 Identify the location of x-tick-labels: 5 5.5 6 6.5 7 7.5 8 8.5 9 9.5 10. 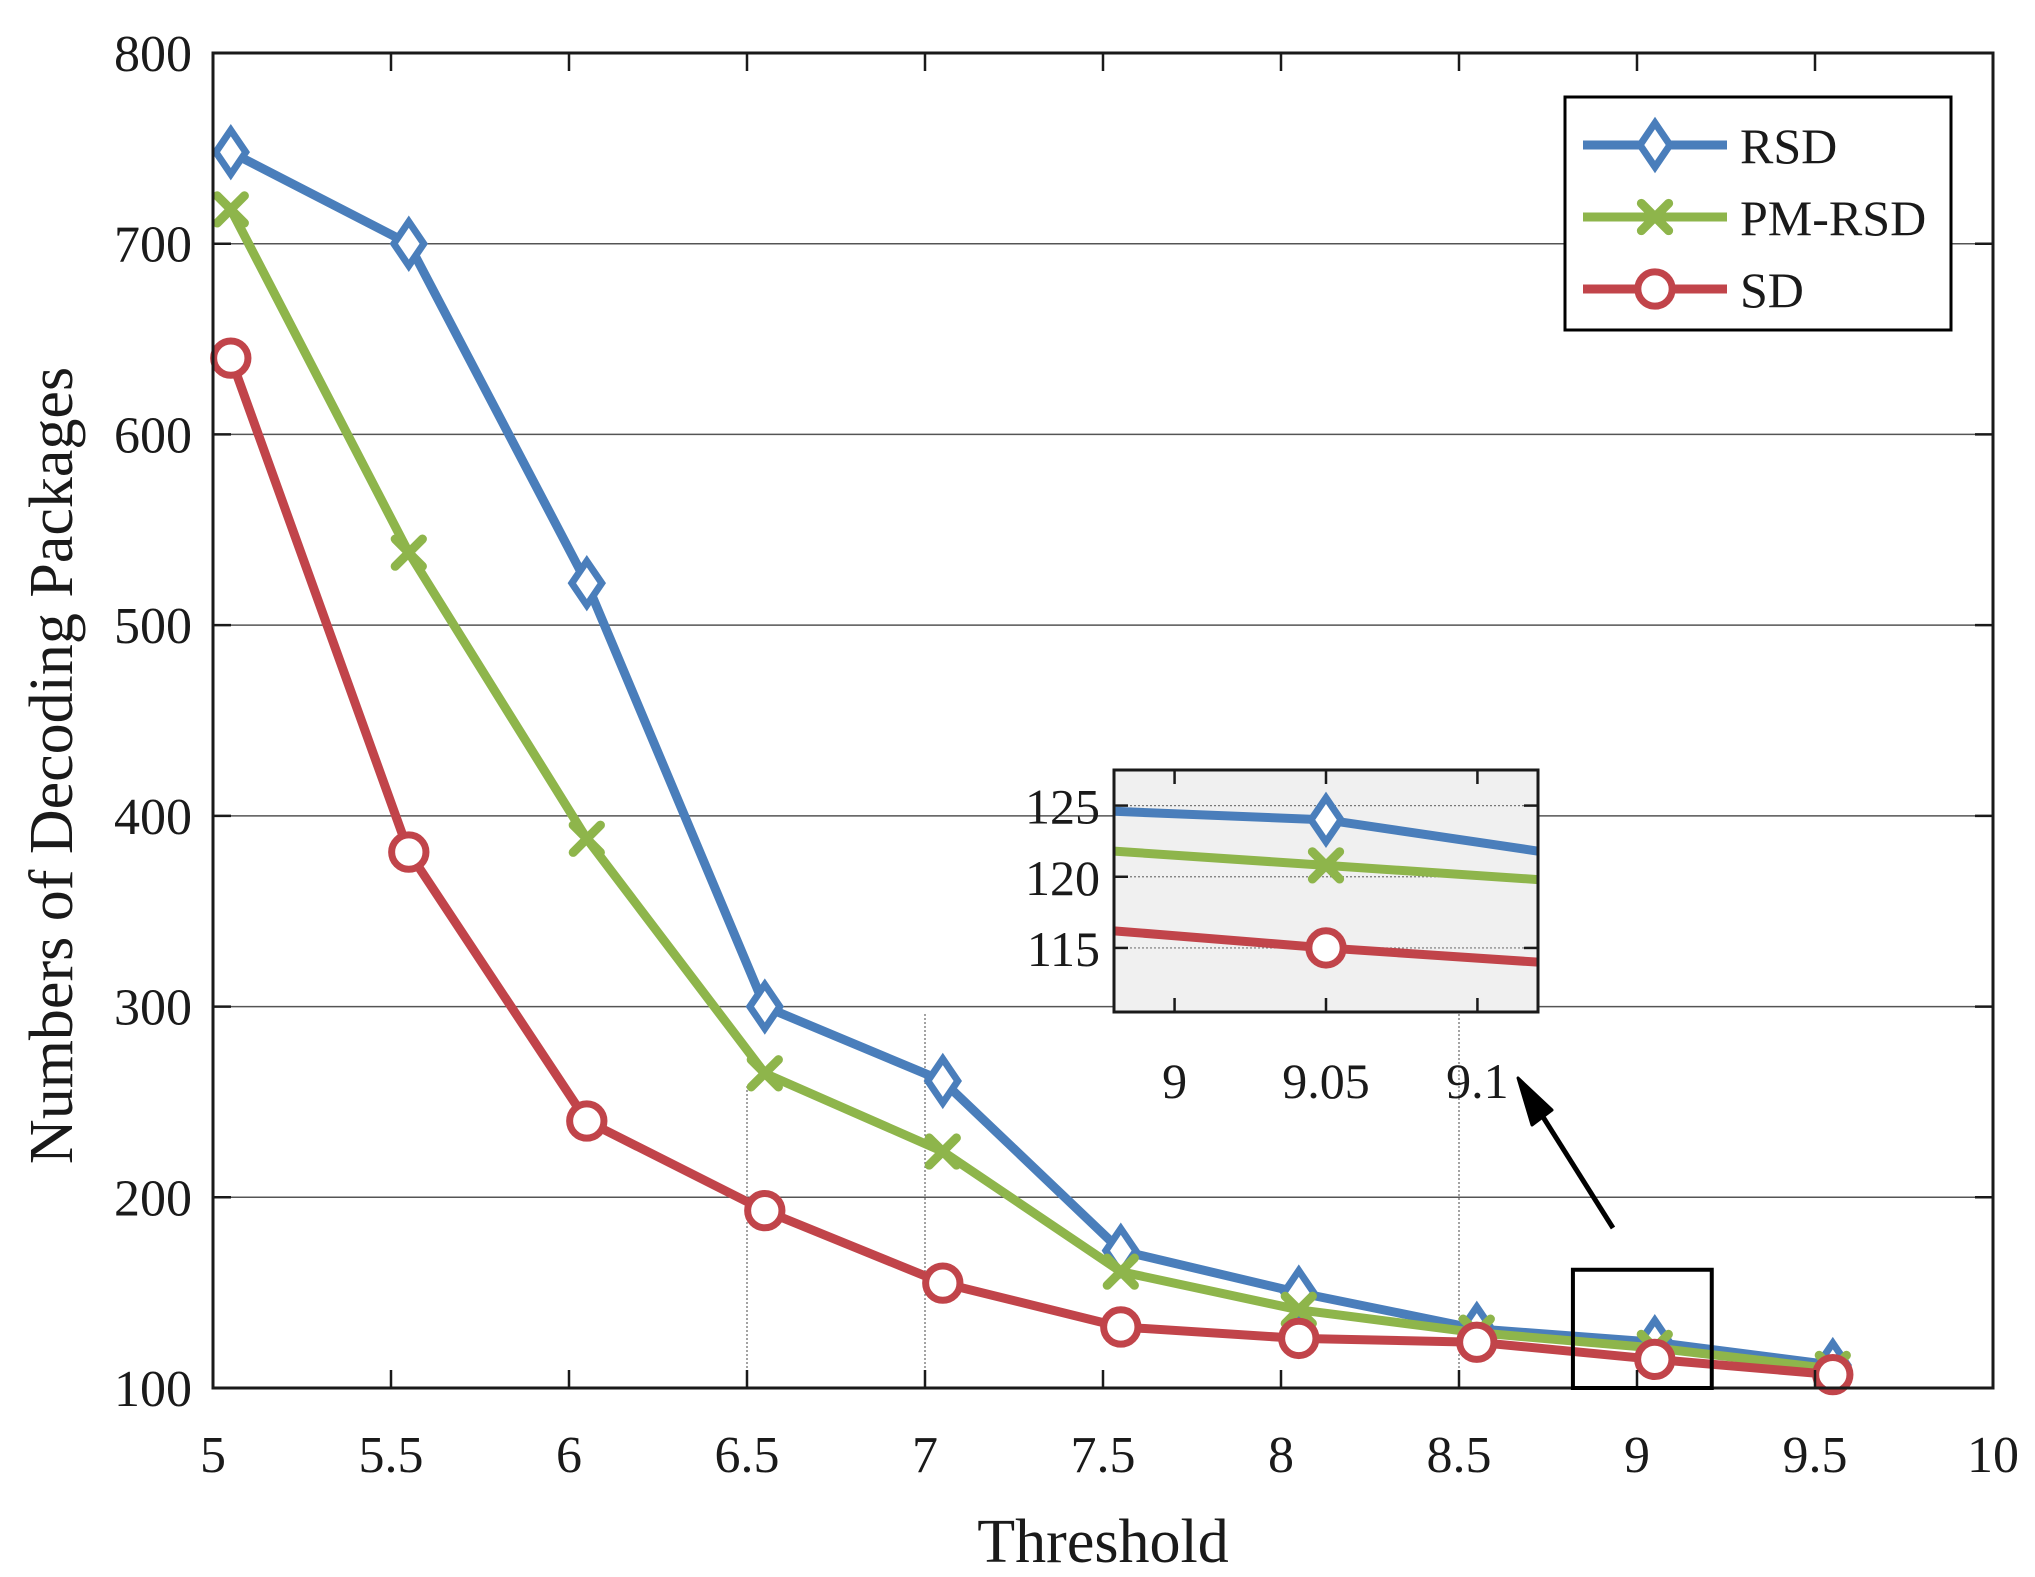
(1109, 1455).